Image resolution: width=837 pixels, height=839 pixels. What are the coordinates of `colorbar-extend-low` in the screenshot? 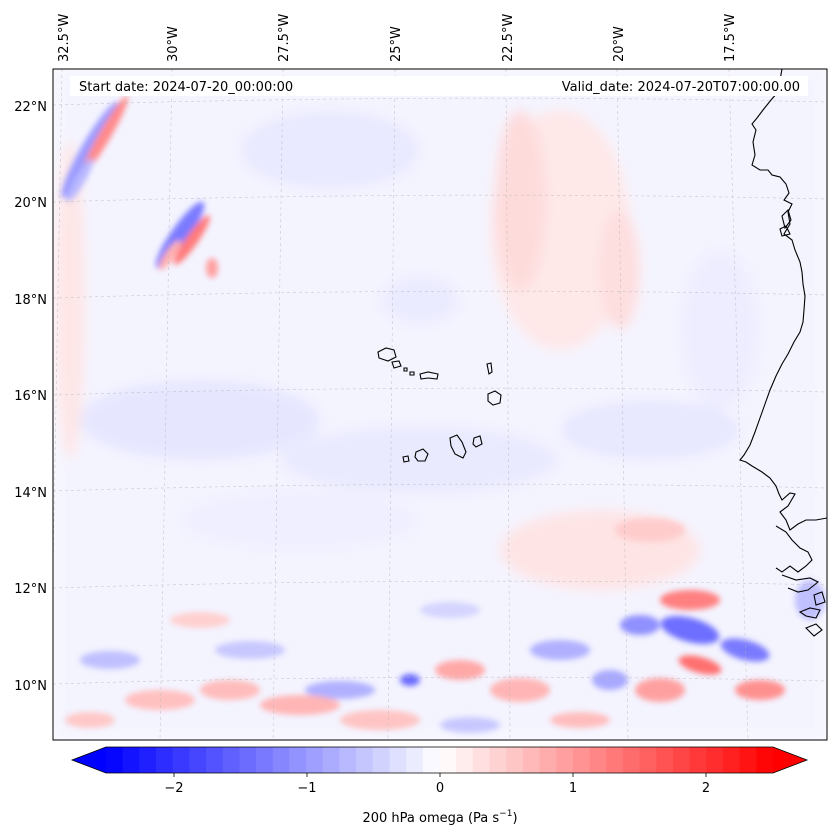 It's located at (89, 760).